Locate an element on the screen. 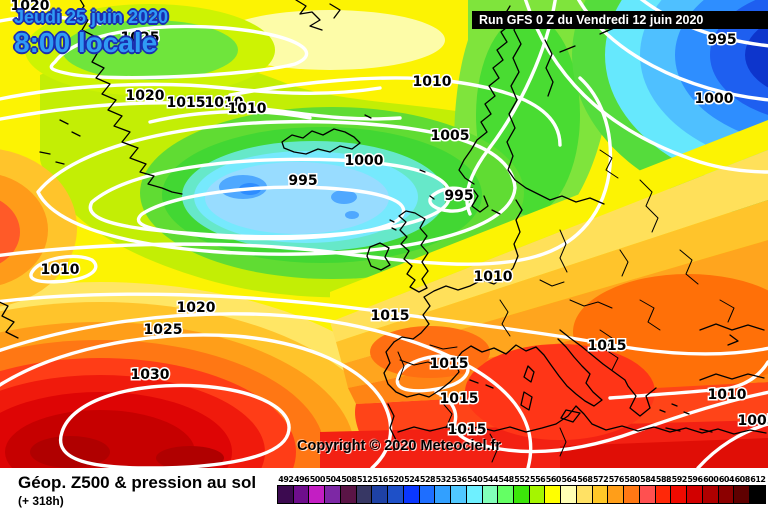 The height and width of the screenshot is (512, 768). scale-step: 588 is located at coordinates (663, 489).